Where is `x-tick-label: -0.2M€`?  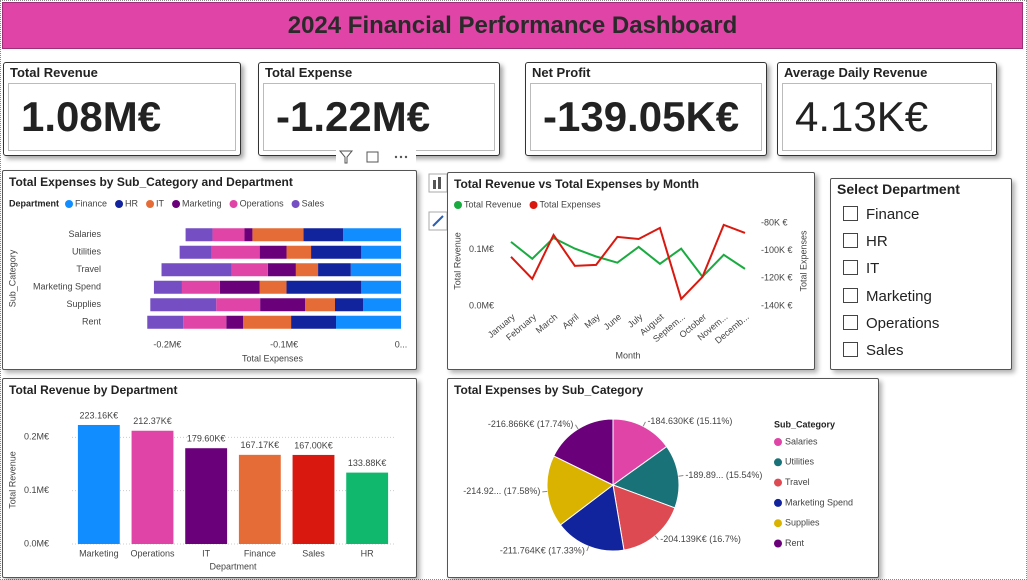 x-tick-label: -0.2M€ is located at coordinates (167, 344).